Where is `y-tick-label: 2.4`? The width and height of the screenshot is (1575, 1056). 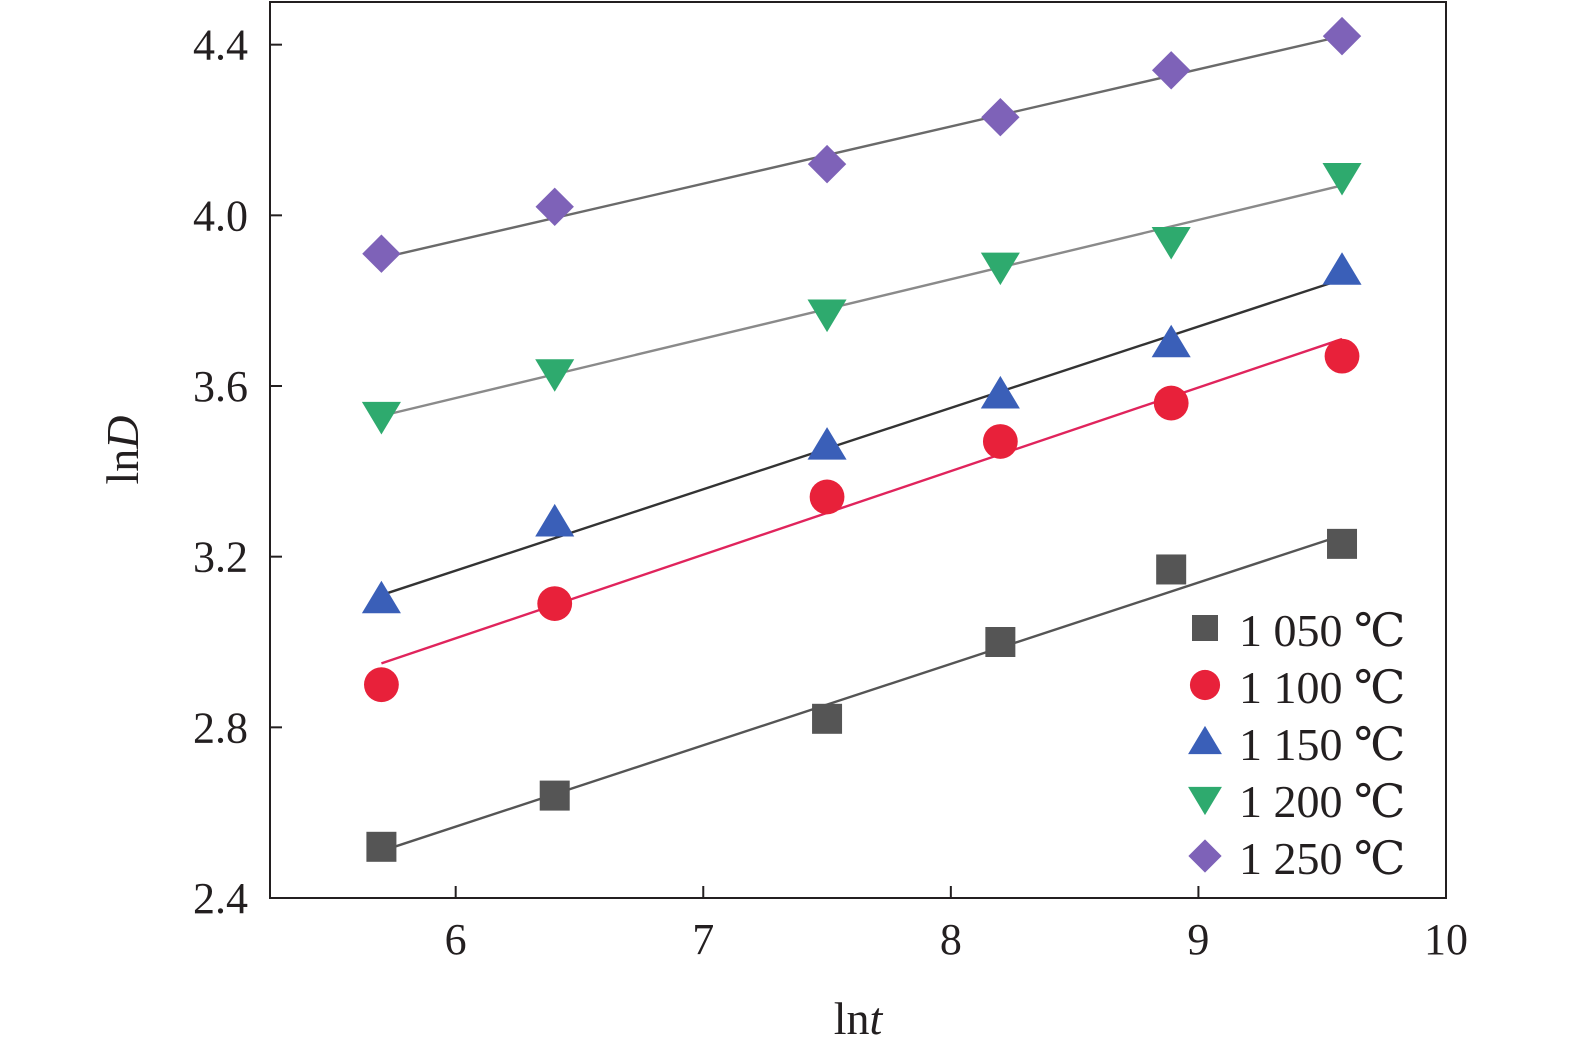 y-tick-label: 2.4 is located at coordinates (220, 898).